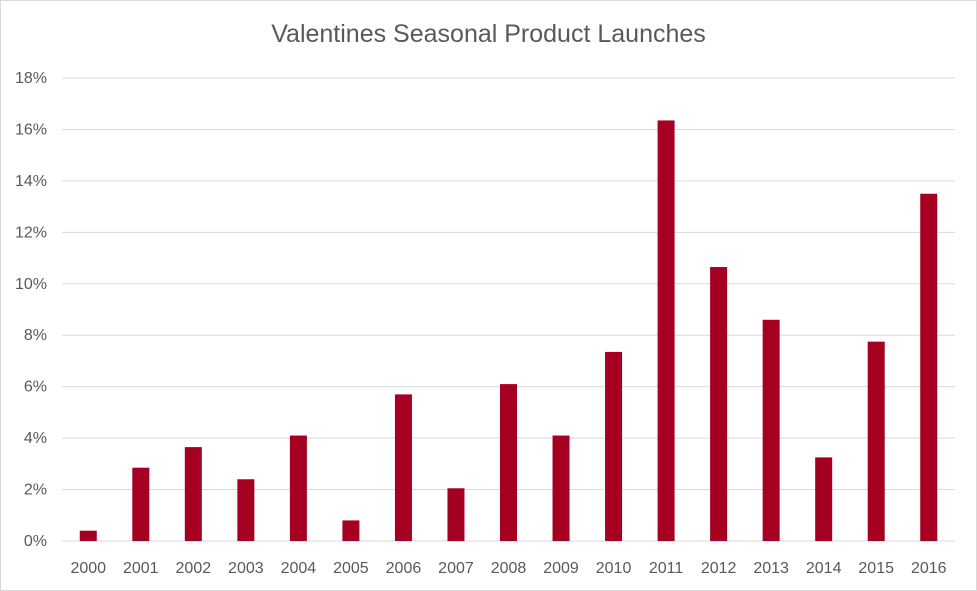 Image resolution: width=977 pixels, height=591 pixels. What do you see at coordinates (929, 367) in the screenshot?
I see `bar-2016` at bounding box center [929, 367].